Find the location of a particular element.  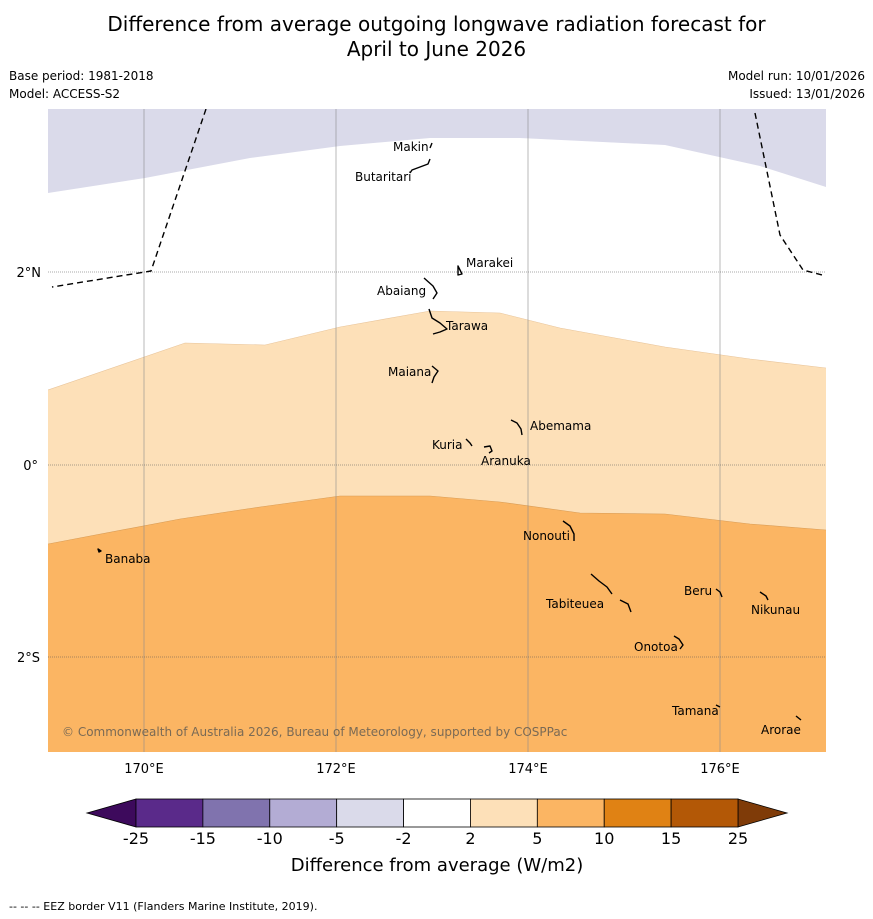

island-tamana is located at coordinates (718, 706).